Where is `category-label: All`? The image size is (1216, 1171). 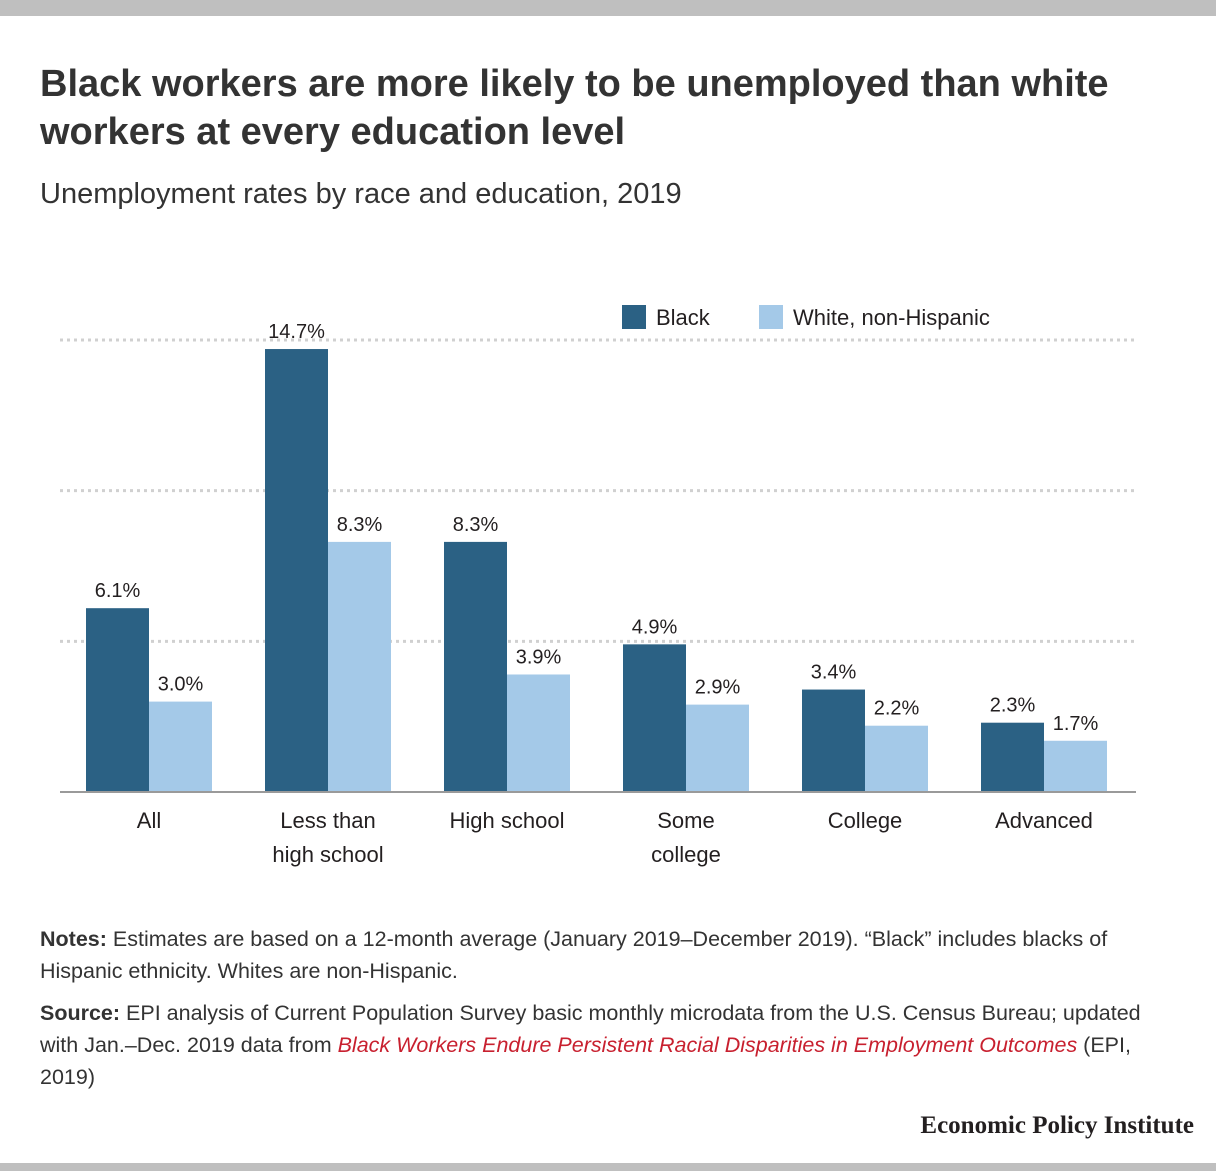
category-label: All is located at coordinates (149, 820).